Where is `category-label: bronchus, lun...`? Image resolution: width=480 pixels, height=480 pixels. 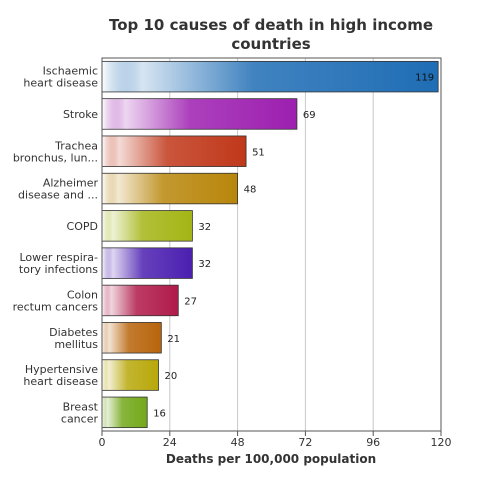 category-label: bronchus, lun... is located at coordinates (55, 157).